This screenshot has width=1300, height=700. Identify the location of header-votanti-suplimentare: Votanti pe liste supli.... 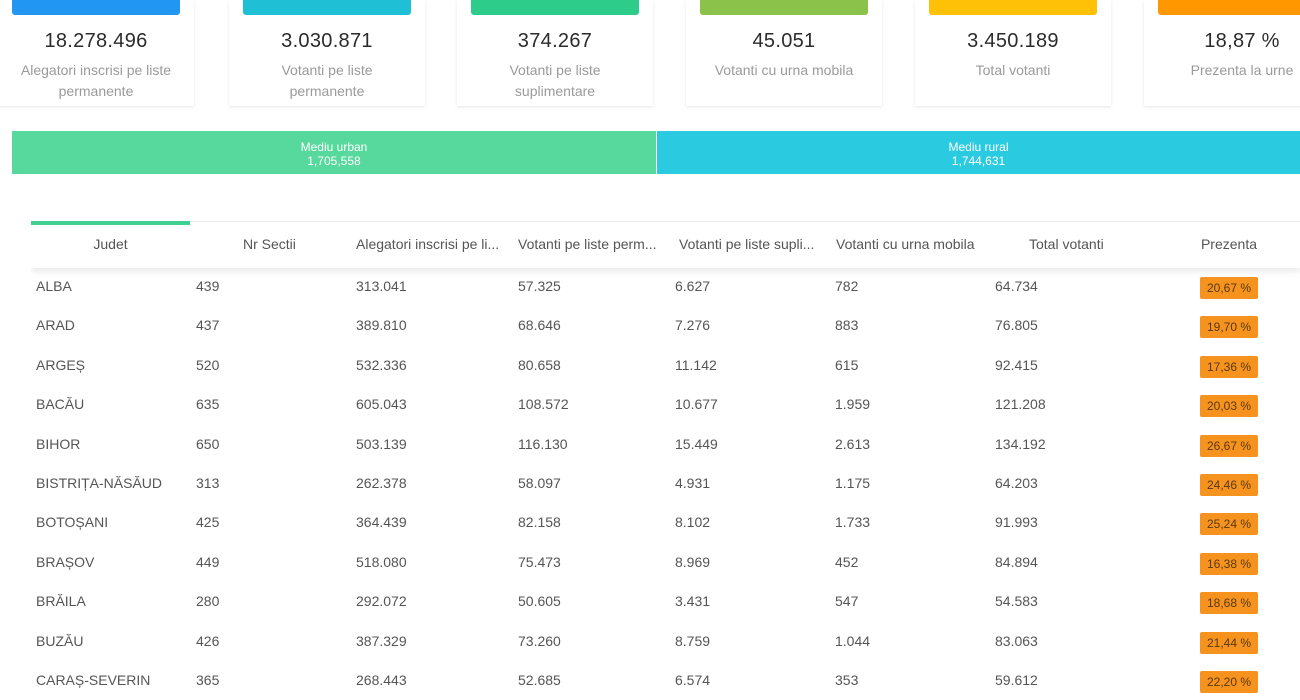
(747, 244).